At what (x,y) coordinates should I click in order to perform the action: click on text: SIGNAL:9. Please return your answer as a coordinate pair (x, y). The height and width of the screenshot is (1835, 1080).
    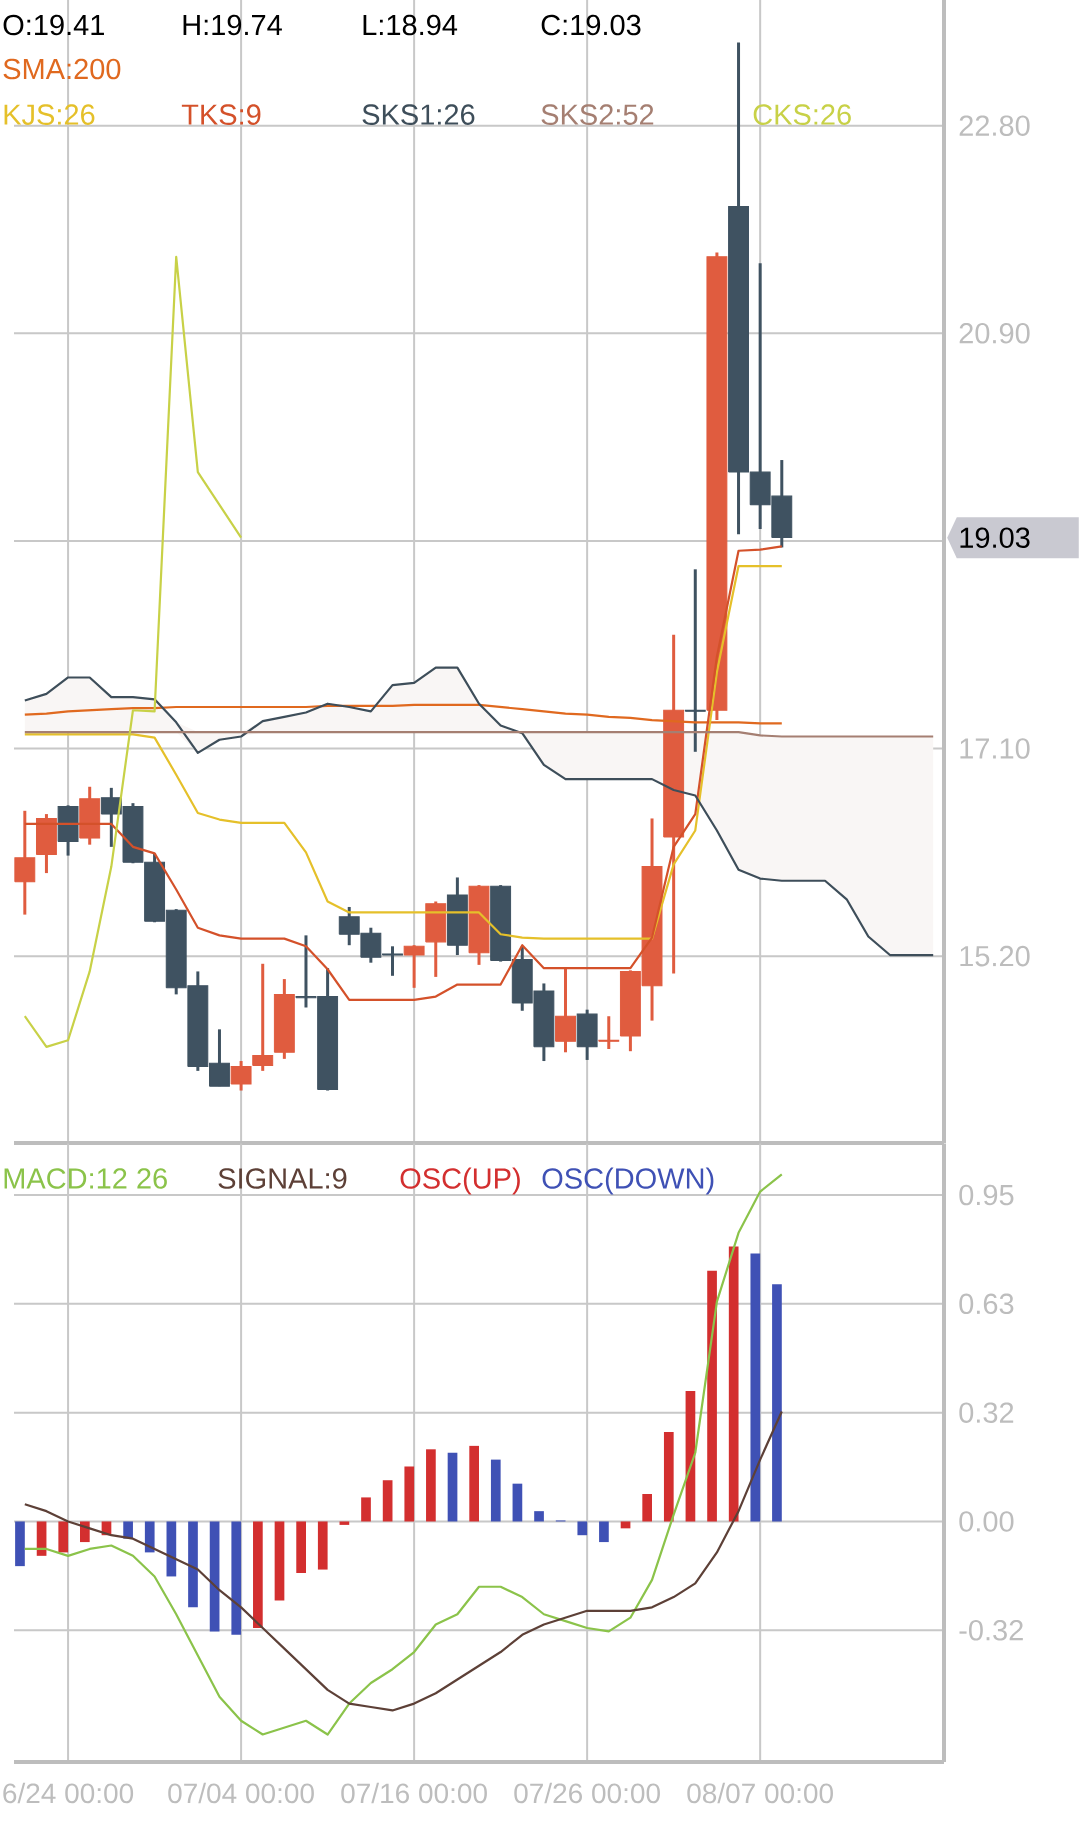
    Looking at the image, I should click on (282, 1178).